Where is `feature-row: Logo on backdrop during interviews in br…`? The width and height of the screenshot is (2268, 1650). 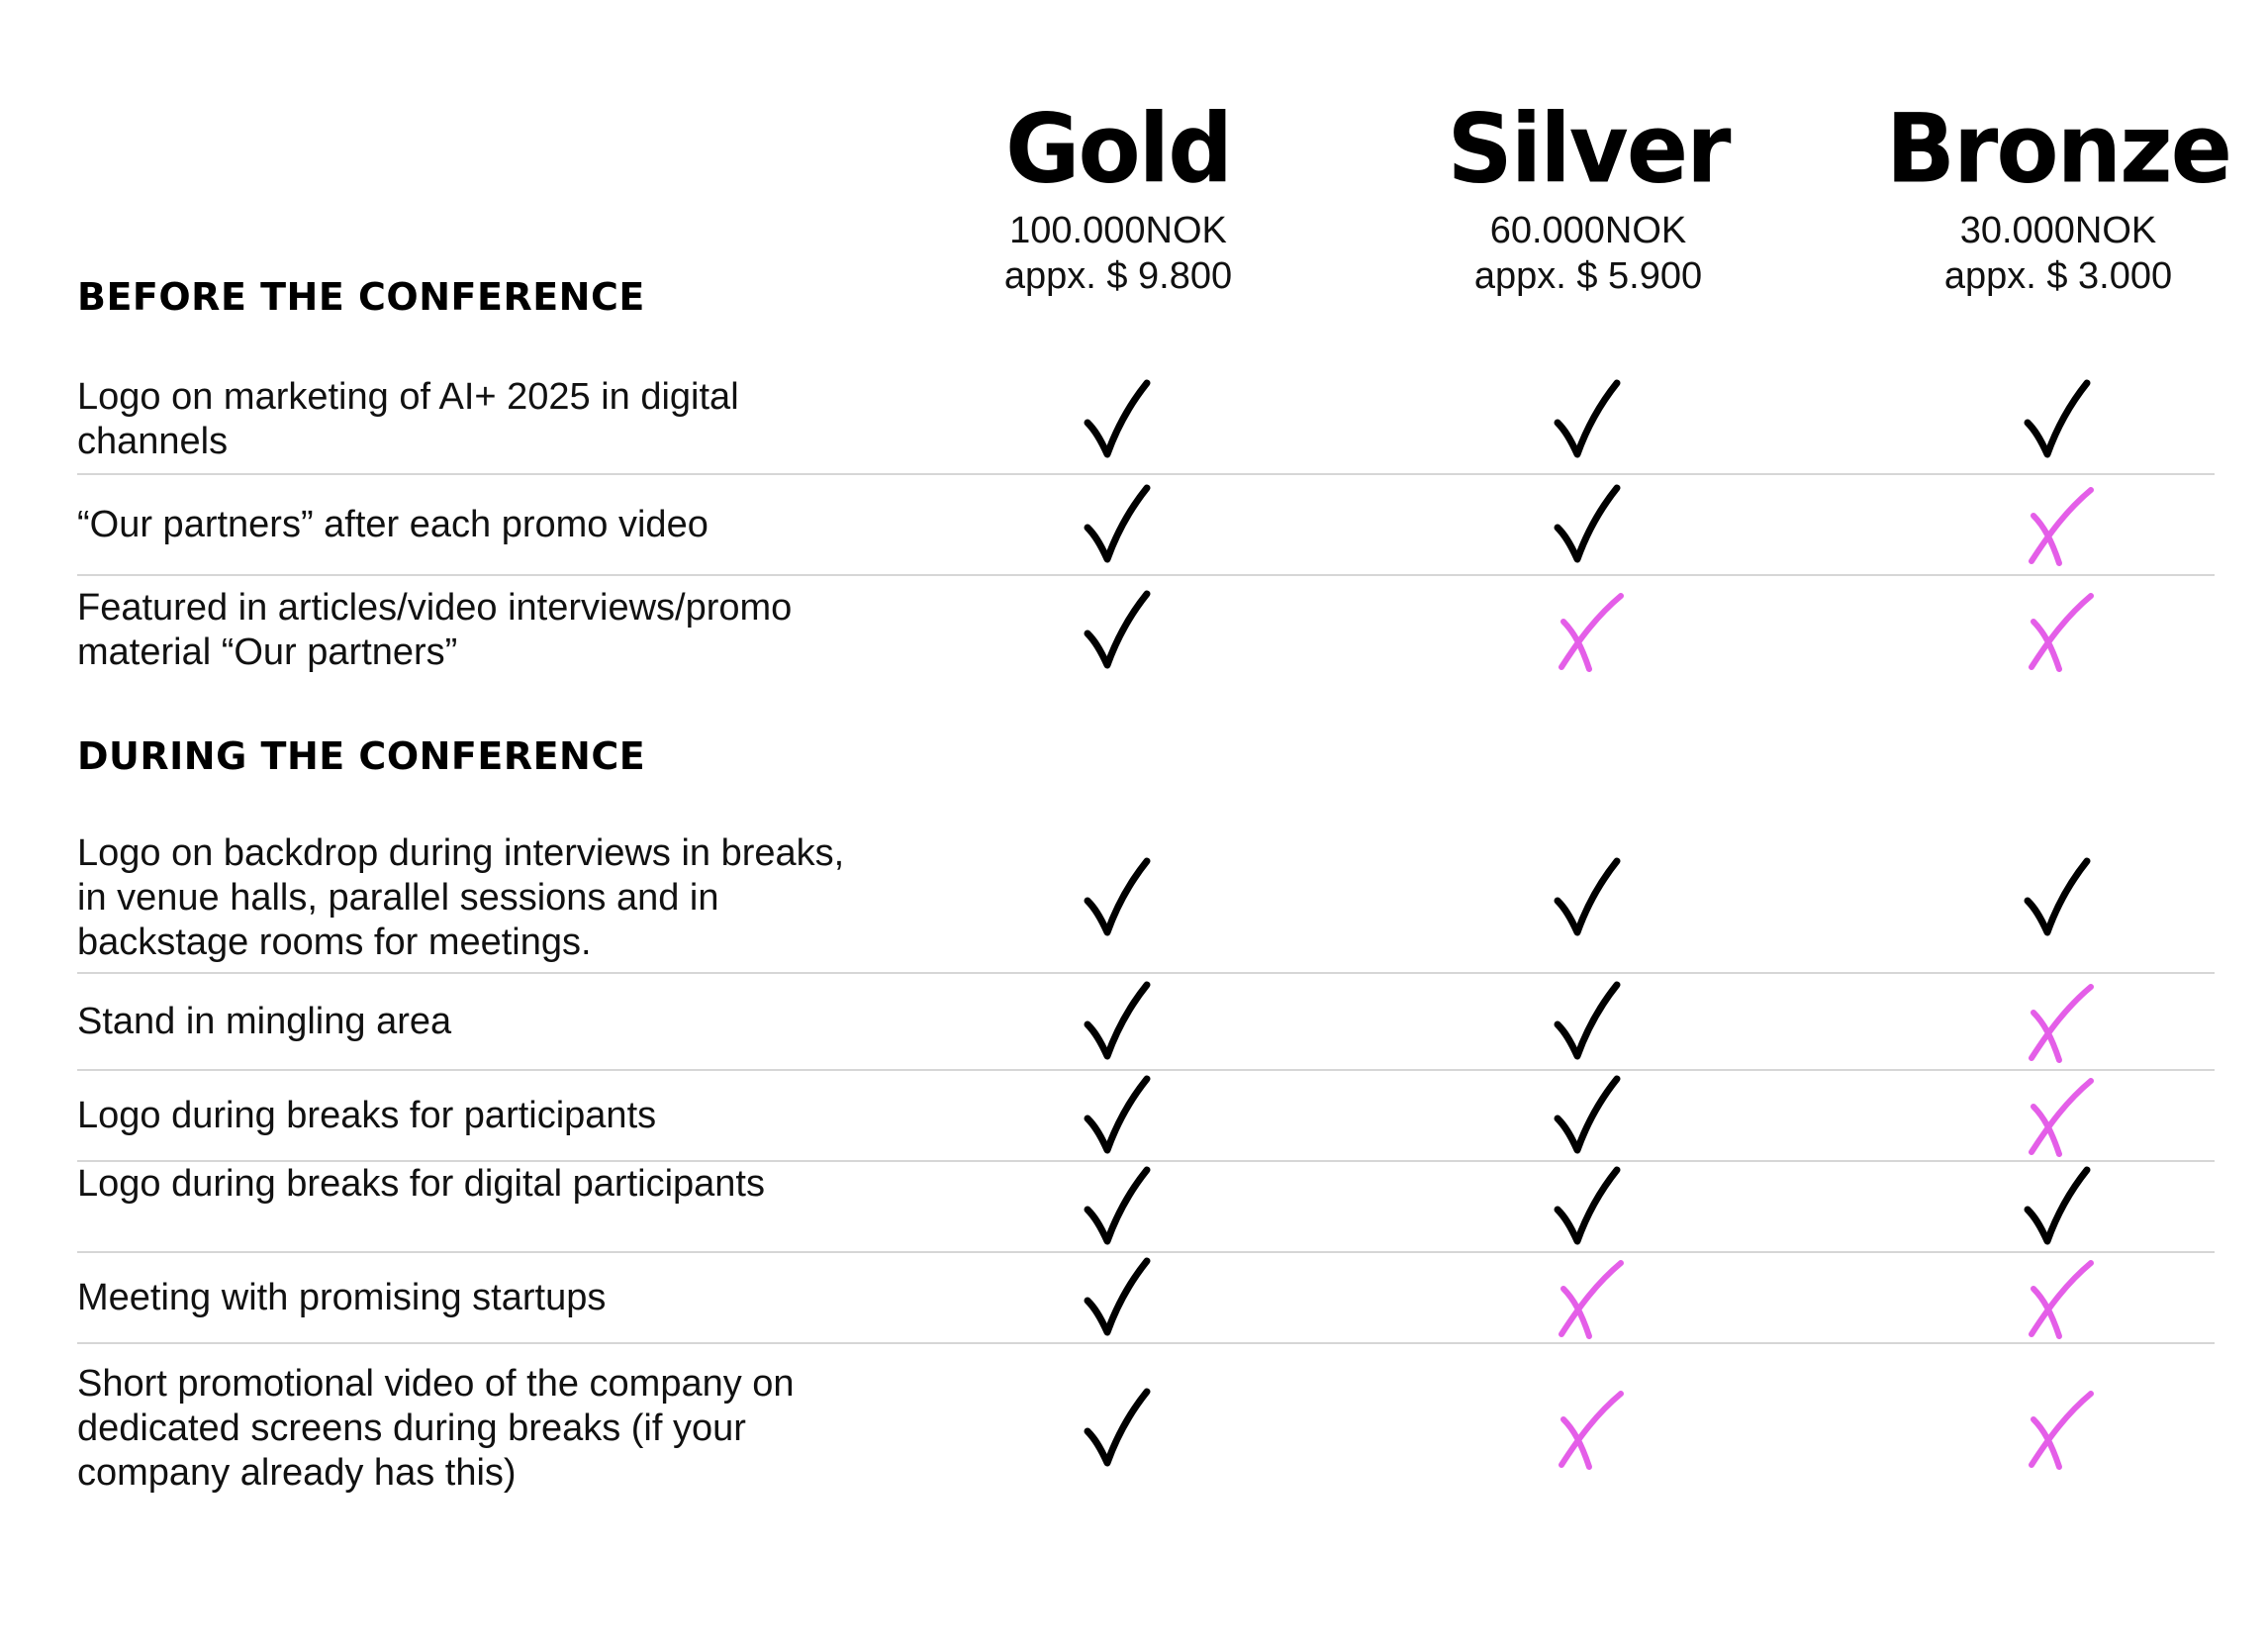 feature-row: Logo on backdrop during interviews in br… is located at coordinates (1146, 898).